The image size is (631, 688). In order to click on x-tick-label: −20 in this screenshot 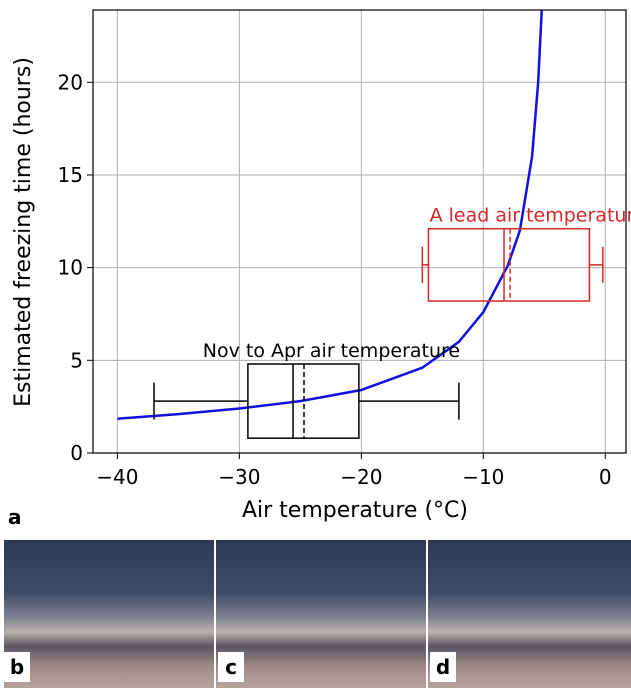, I will do `click(361, 477)`.